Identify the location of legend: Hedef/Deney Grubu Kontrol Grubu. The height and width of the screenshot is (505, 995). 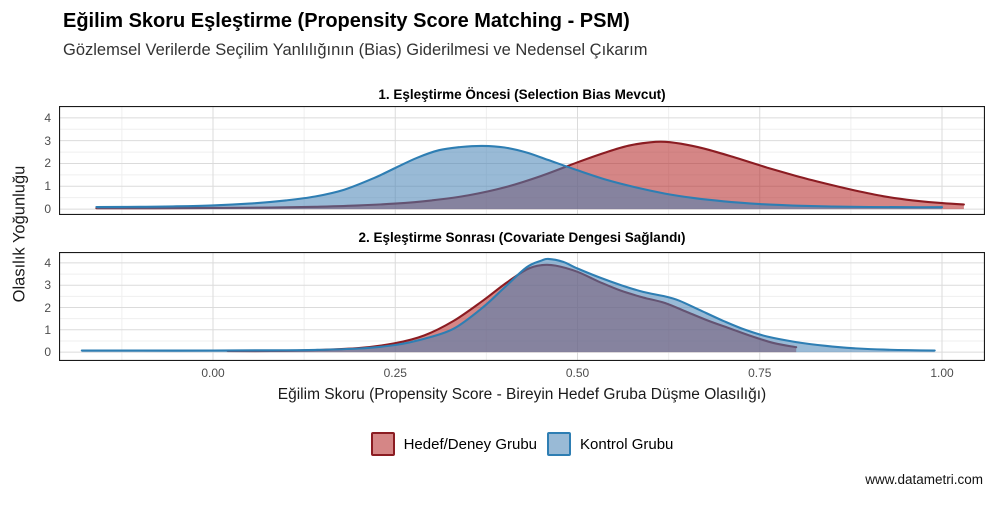
(522, 444).